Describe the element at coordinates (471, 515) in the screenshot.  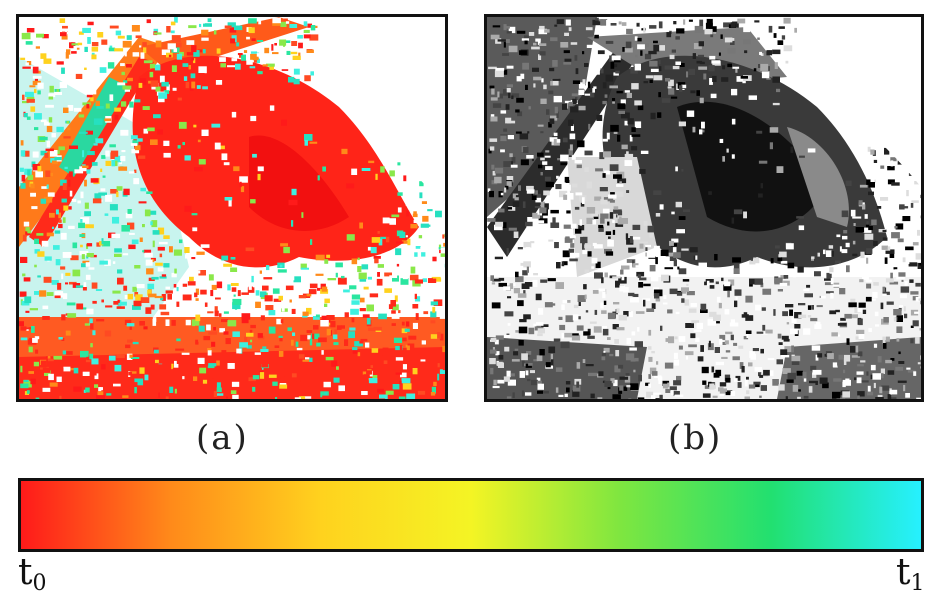
I see `colorbar-gradient` at that location.